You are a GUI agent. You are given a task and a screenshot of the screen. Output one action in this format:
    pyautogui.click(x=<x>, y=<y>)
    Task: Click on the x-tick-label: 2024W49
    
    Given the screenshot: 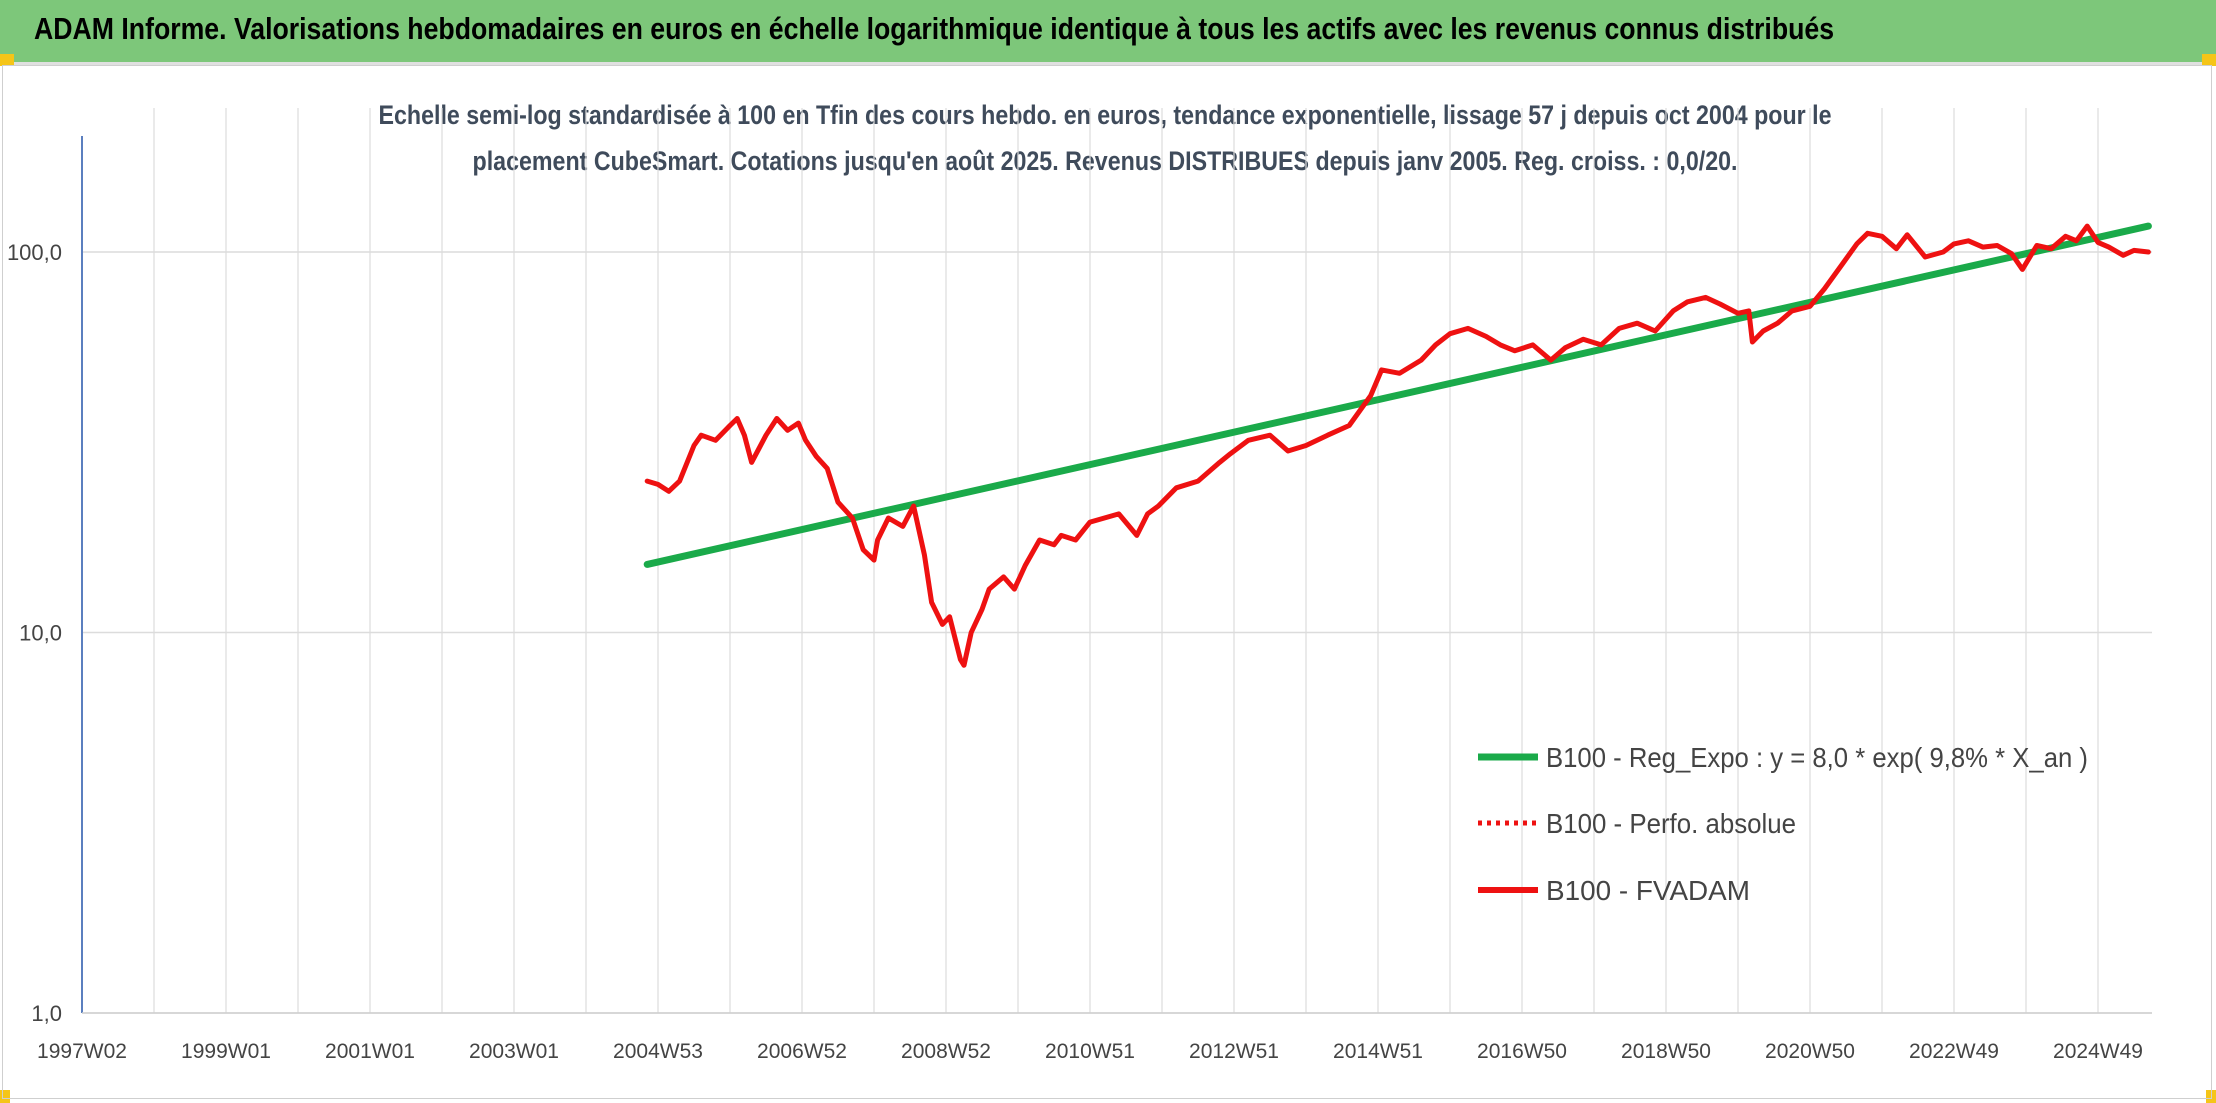 What is the action you would take?
    pyautogui.click(x=2098, y=1051)
    